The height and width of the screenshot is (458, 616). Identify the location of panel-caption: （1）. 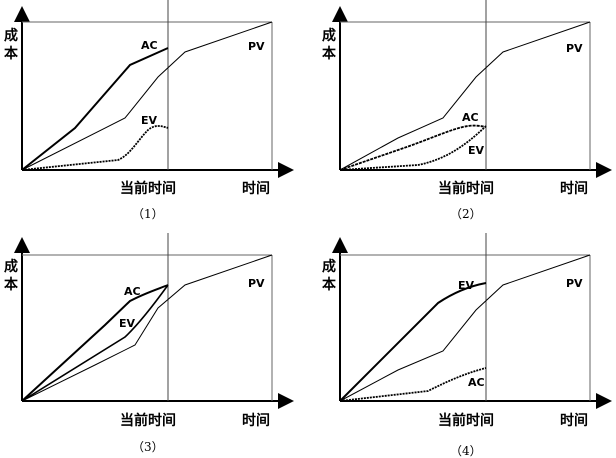
(148, 214).